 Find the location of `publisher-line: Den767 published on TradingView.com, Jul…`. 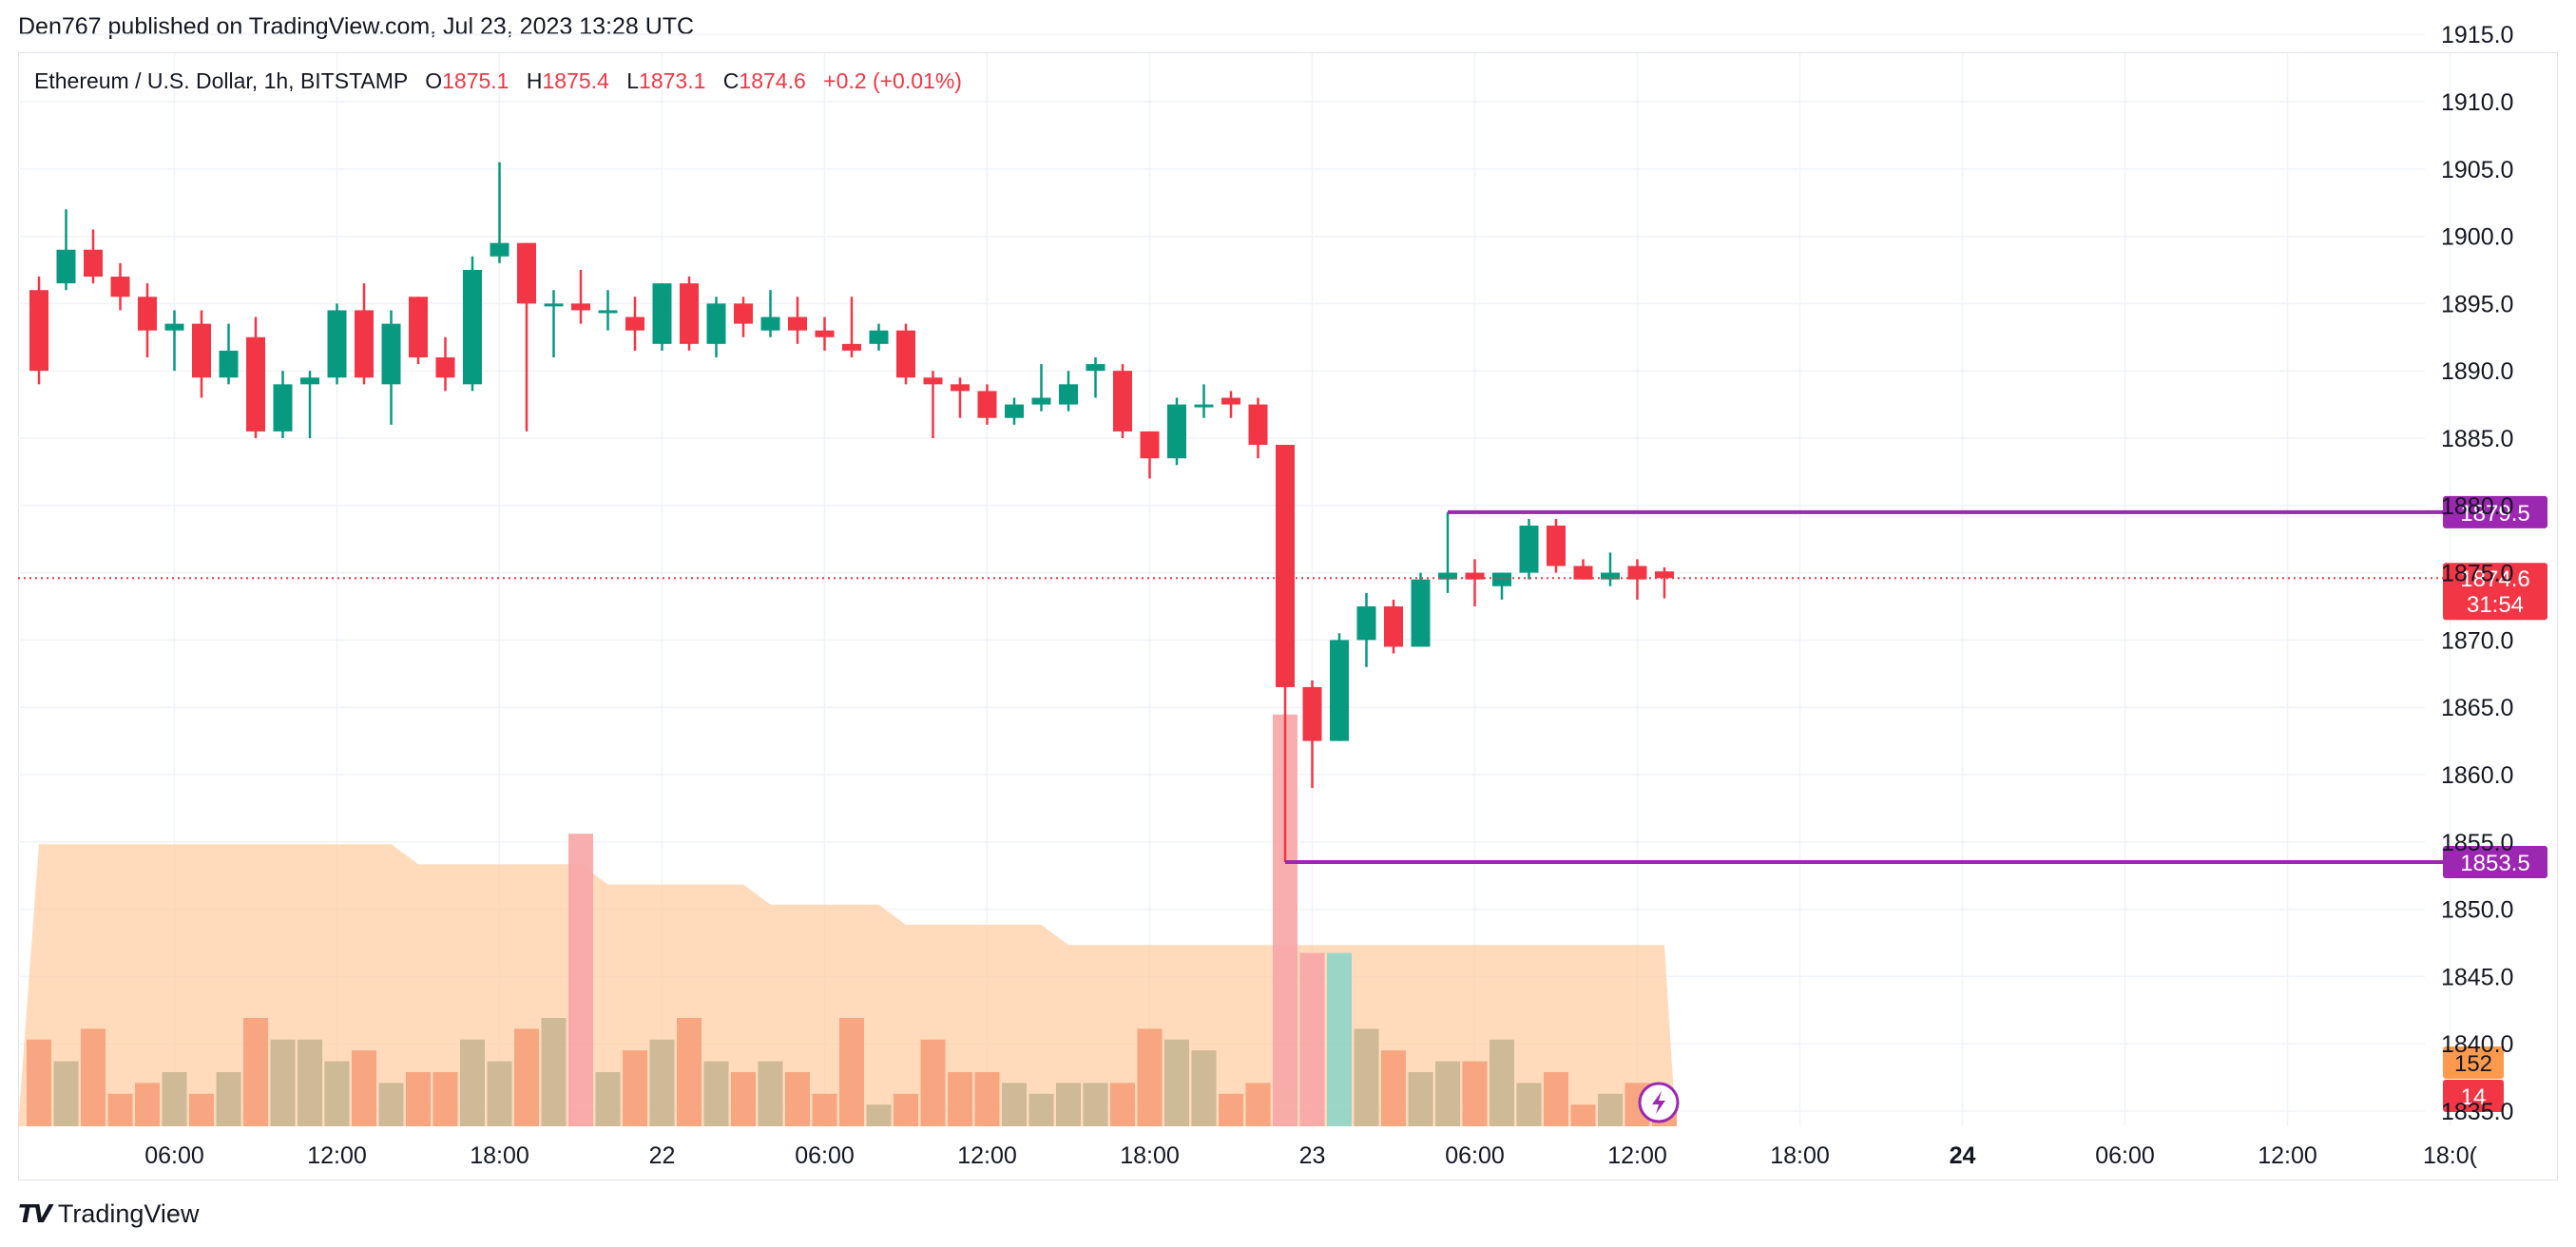

publisher-line: Den767 published on TradingView.com, Jul… is located at coordinates (357, 26).